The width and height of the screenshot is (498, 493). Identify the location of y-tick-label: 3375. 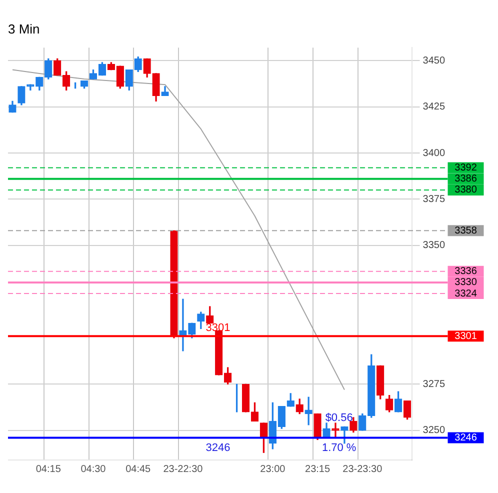
(434, 199).